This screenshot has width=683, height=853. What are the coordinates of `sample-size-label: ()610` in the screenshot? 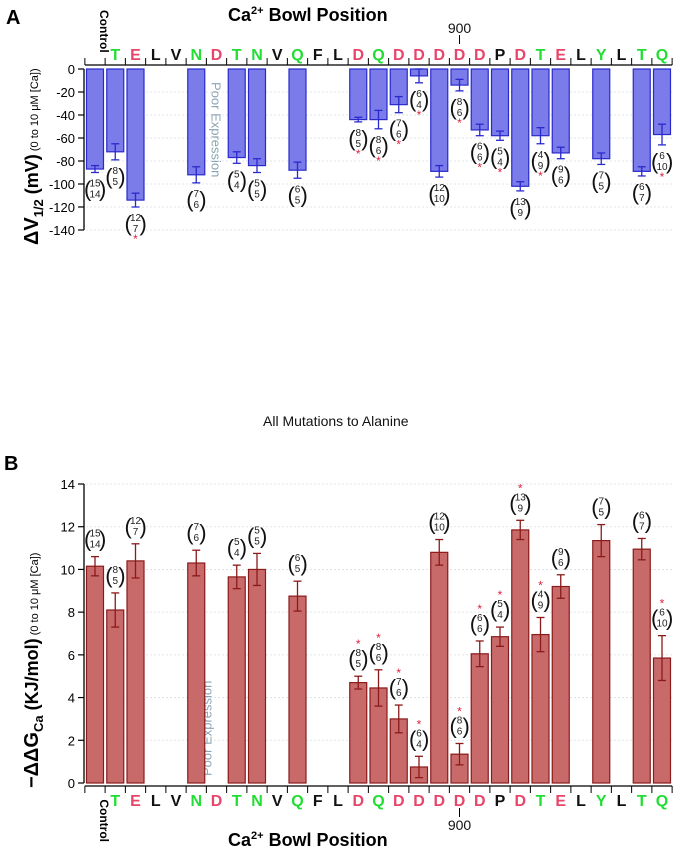 It's located at (662, 161).